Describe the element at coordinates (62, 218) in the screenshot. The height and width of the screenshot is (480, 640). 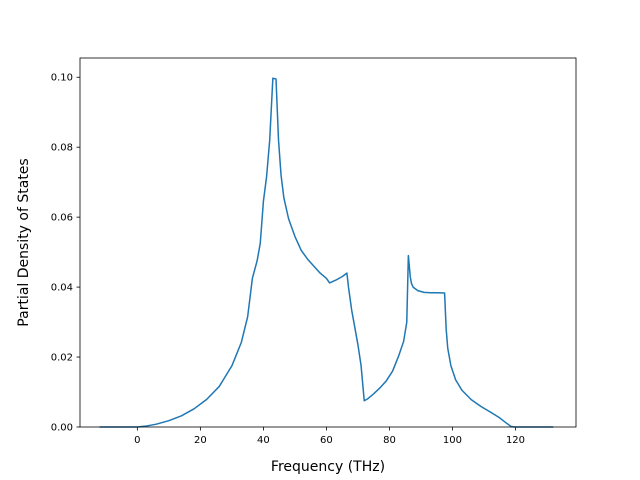
I see `y-tick-label: 0.06` at that location.